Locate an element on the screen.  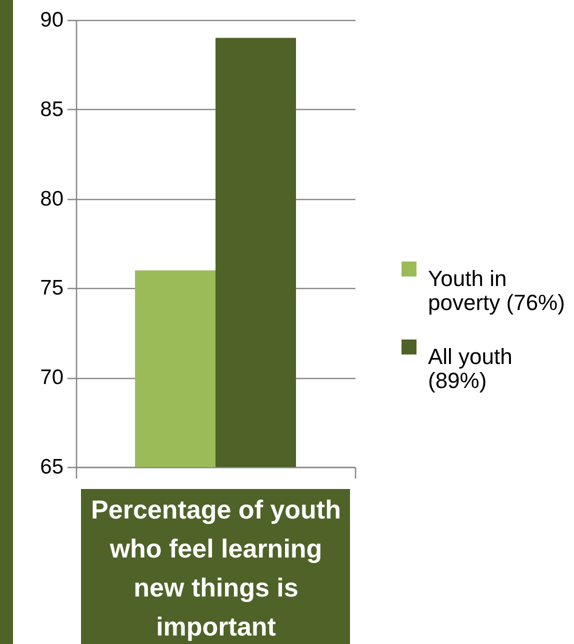
legend-label: Youth in poverty (76%) is located at coordinates (496, 290).